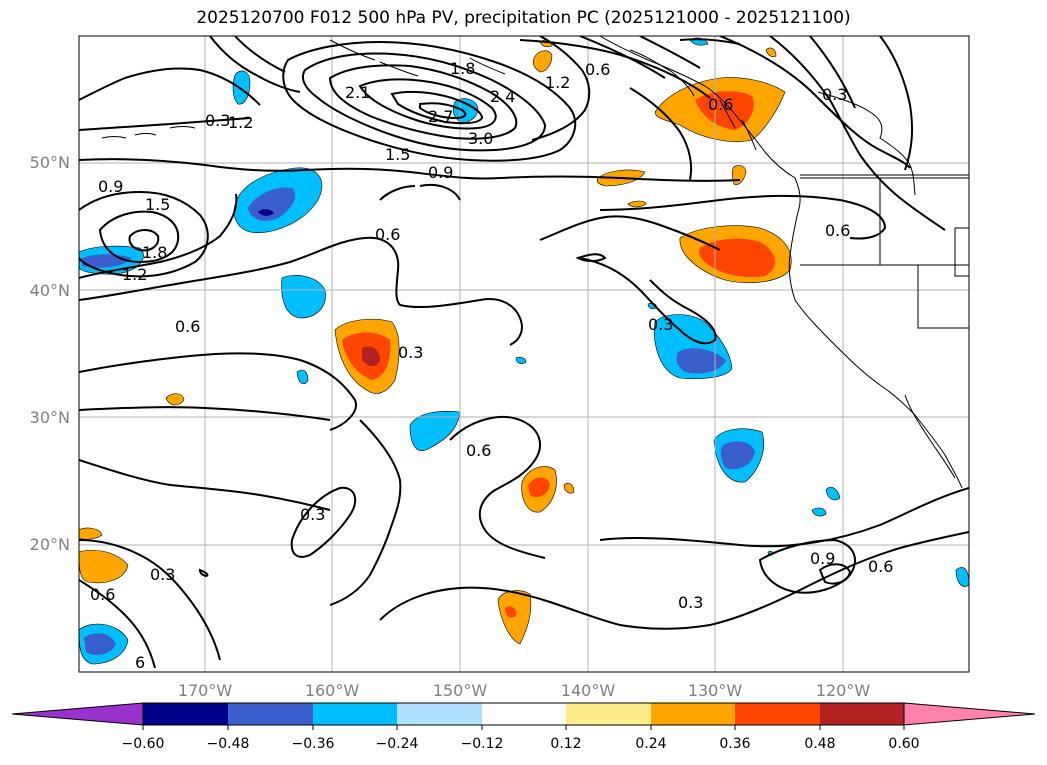  I want to click on colorbar-frame, so click(523, 714).